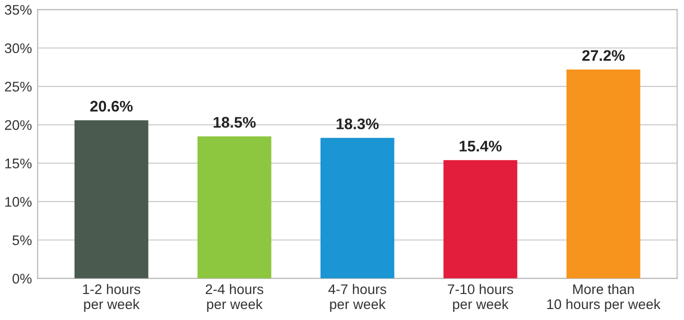  What do you see at coordinates (22, 240) in the screenshot?
I see `y-tick-label: 5%` at bounding box center [22, 240].